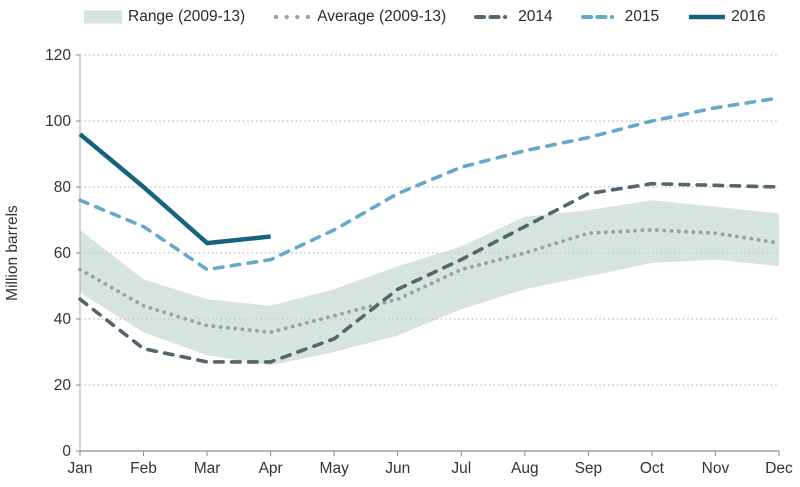  I want to click on y-tick-label: 80, so click(63, 187).